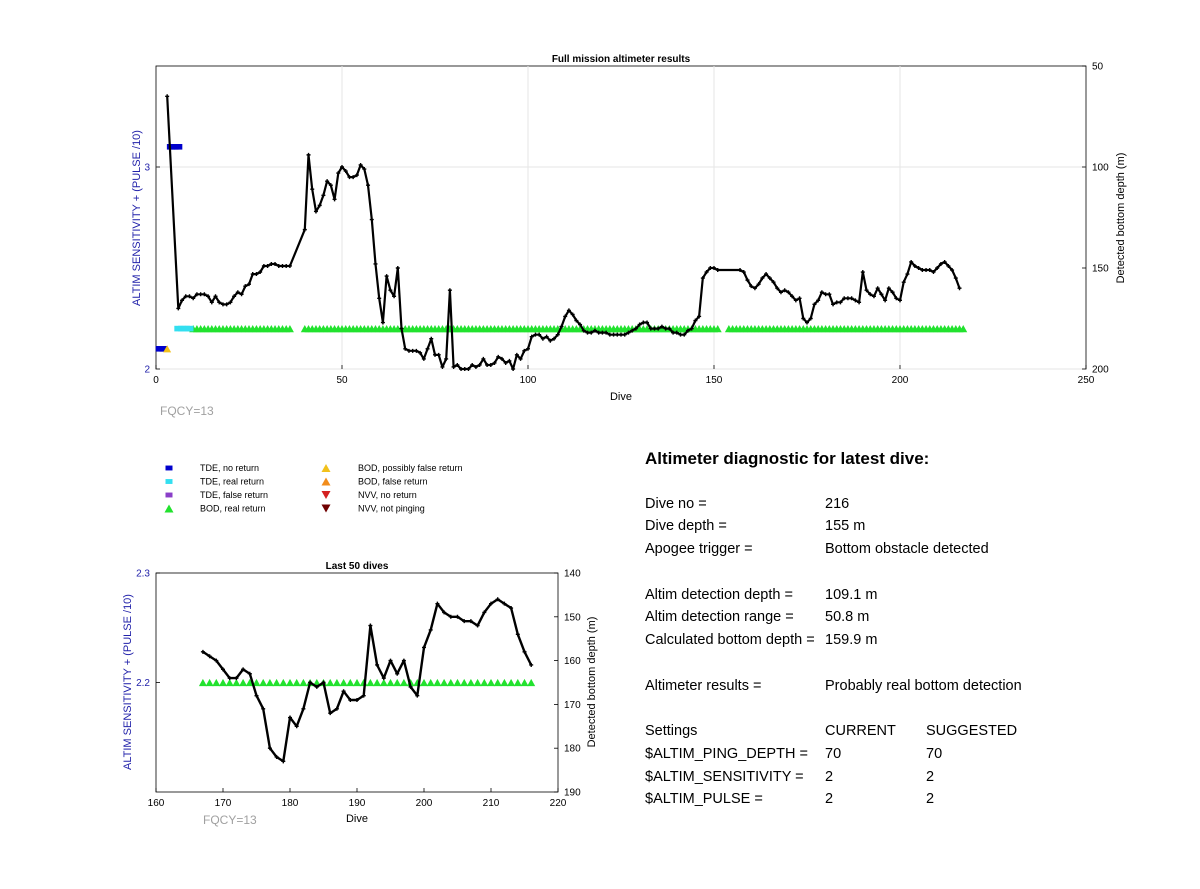  Describe the element at coordinates (410, 468) in the screenshot. I see `legend-label: BOD, possibly false return` at that location.